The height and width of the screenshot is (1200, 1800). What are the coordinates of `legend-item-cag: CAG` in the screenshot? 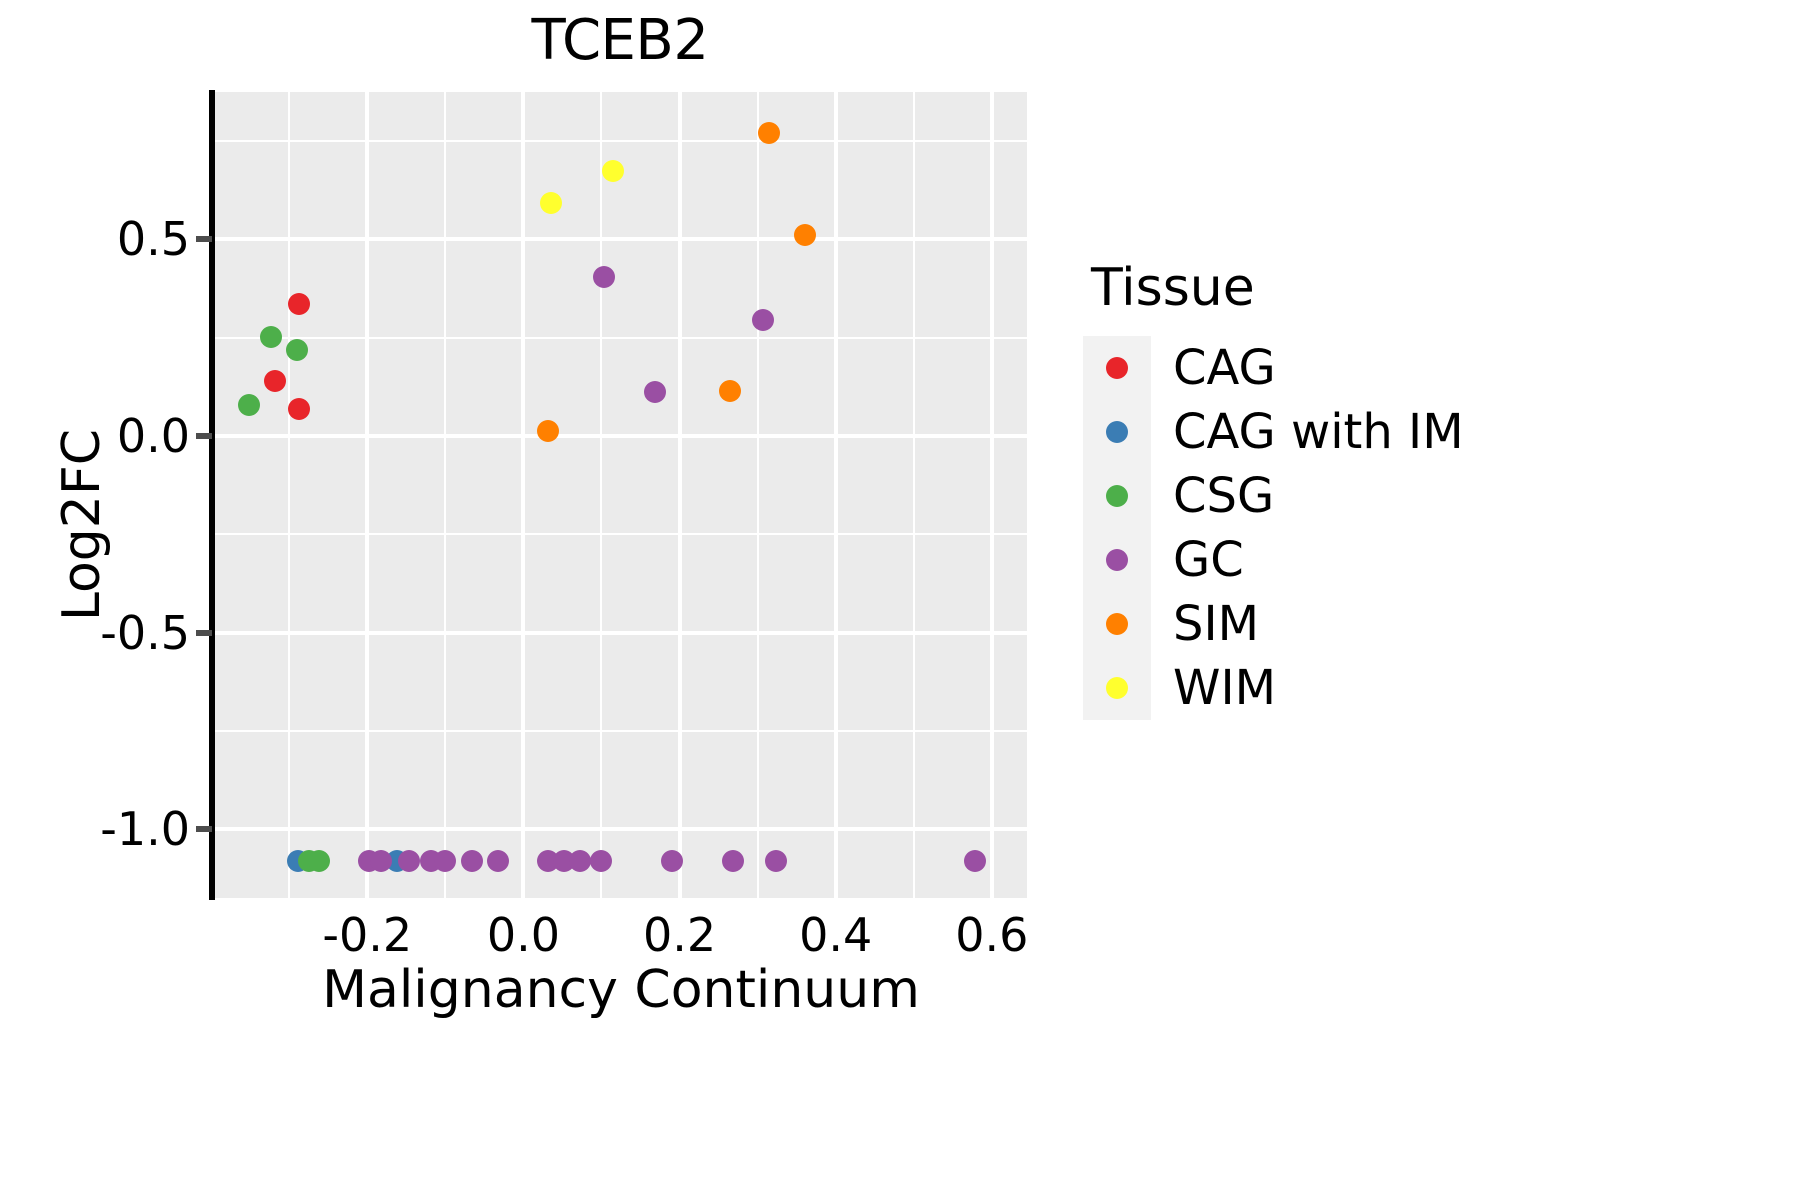 It's located at (1273, 368).